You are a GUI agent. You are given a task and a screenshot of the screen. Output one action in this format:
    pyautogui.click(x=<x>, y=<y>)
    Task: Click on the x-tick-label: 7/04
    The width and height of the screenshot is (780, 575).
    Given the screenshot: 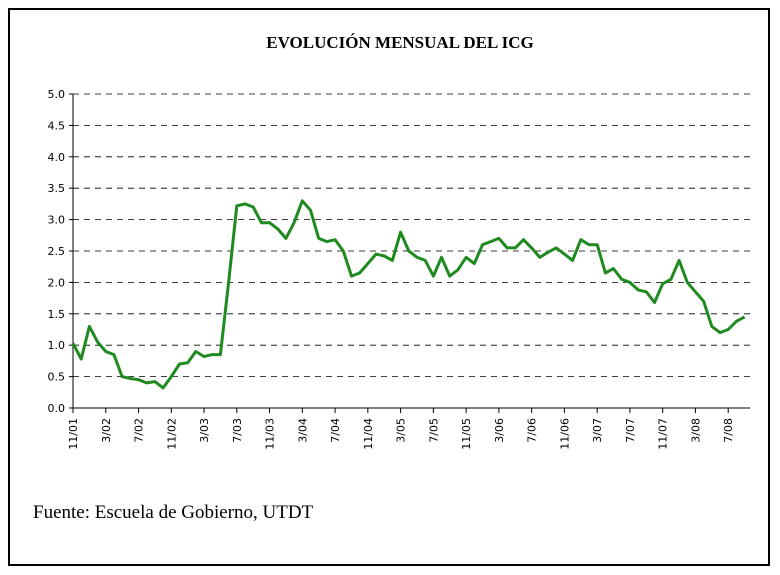 What is the action you would take?
    pyautogui.click(x=335, y=430)
    